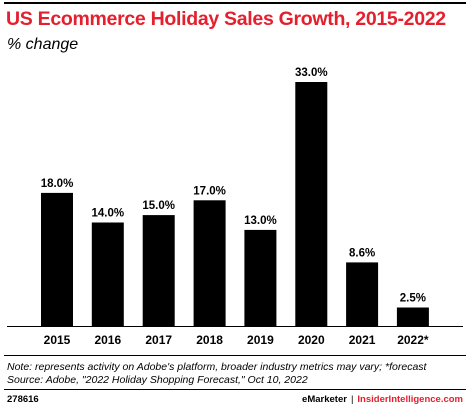 The width and height of the screenshot is (470, 408). I want to click on bar-2017, so click(158, 270).